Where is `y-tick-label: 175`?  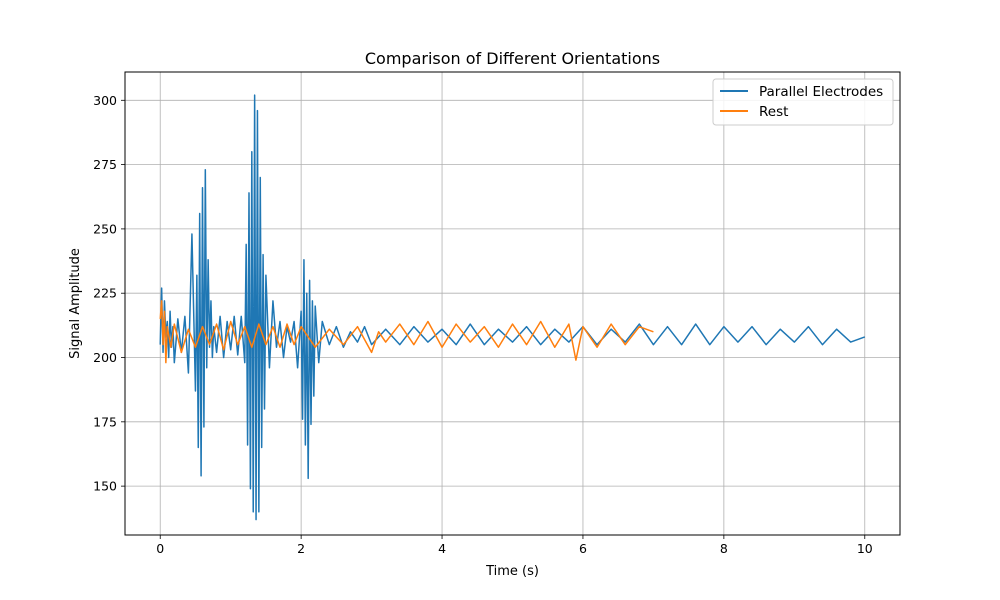
y-tick-label: 175 is located at coordinates (105, 421).